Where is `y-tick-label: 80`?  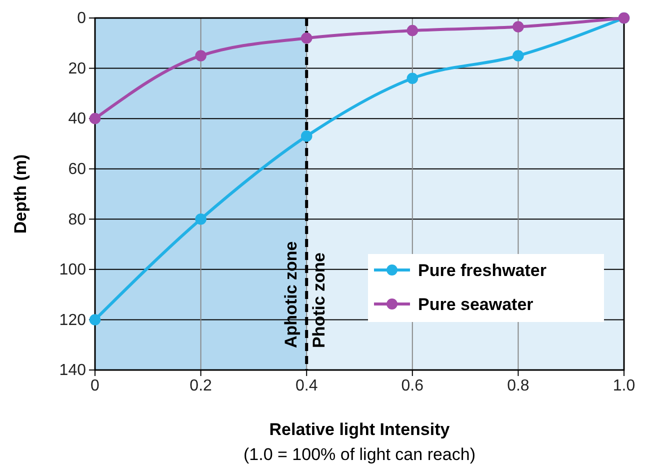 y-tick-label: 80 is located at coordinates (77, 219).